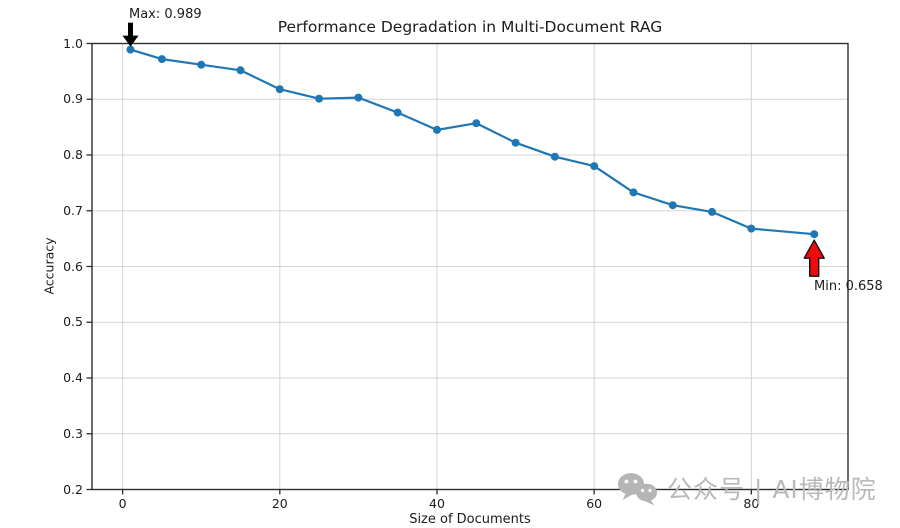 The height and width of the screenshot is (528, 900). I want to click on x-axis-label: Size of Documents, so click(470, 519).